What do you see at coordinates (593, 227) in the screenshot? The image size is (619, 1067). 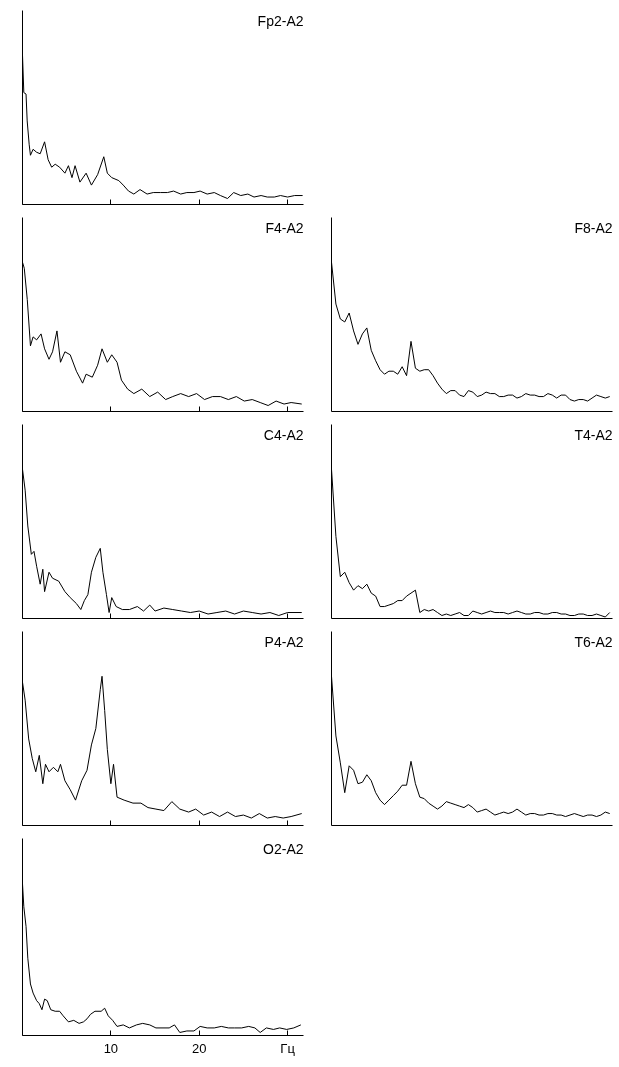 I see `chart-title: F8-A2` at bounding box center [593, 227].